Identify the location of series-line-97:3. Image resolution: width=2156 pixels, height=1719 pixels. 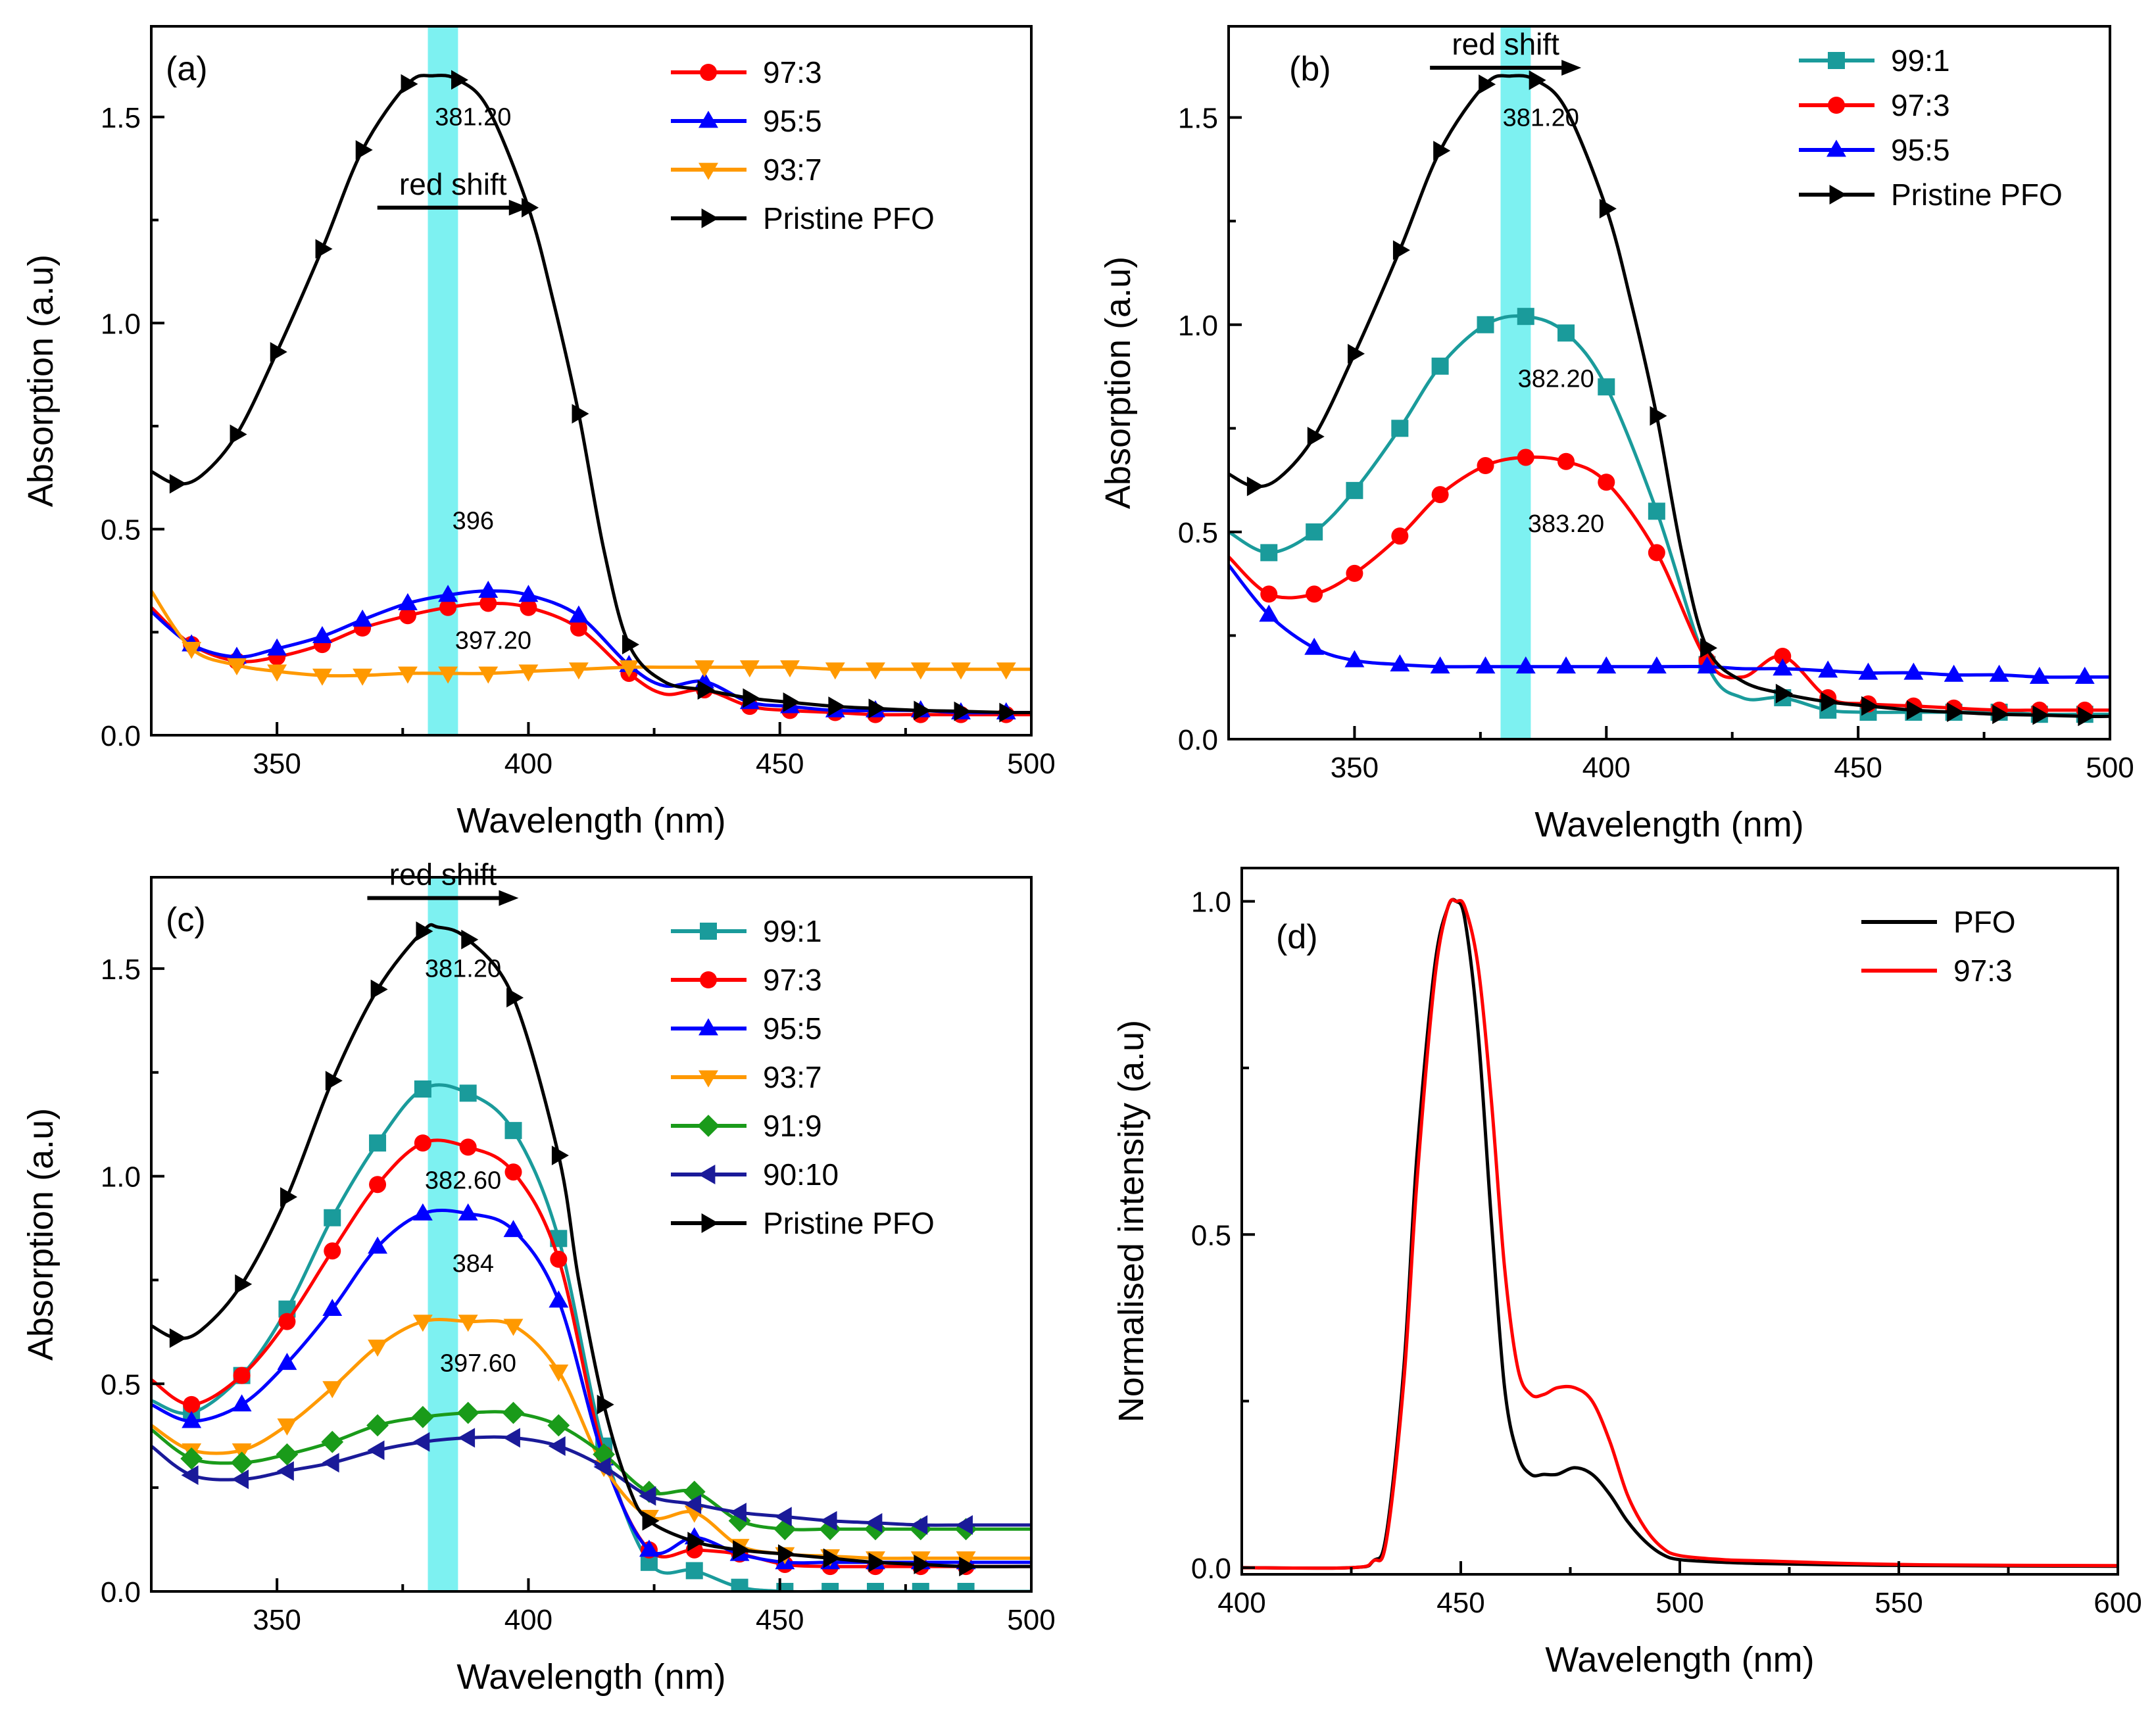
(591, 659).